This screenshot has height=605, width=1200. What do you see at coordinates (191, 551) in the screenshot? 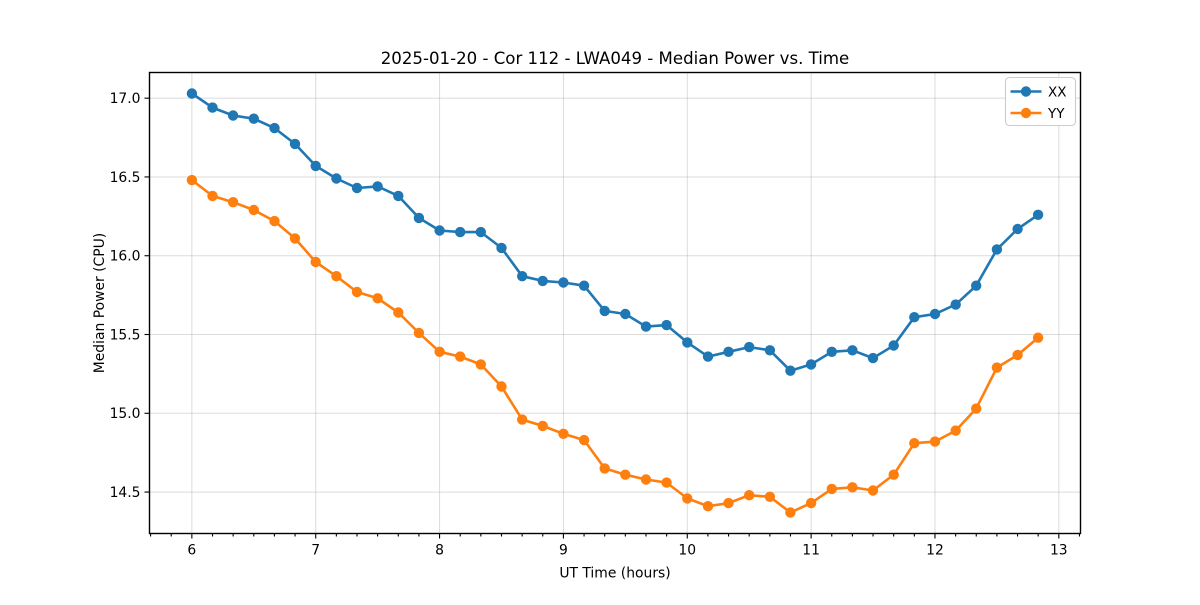
I see `x-tick-label: 6` at bounding box center [191, 551].